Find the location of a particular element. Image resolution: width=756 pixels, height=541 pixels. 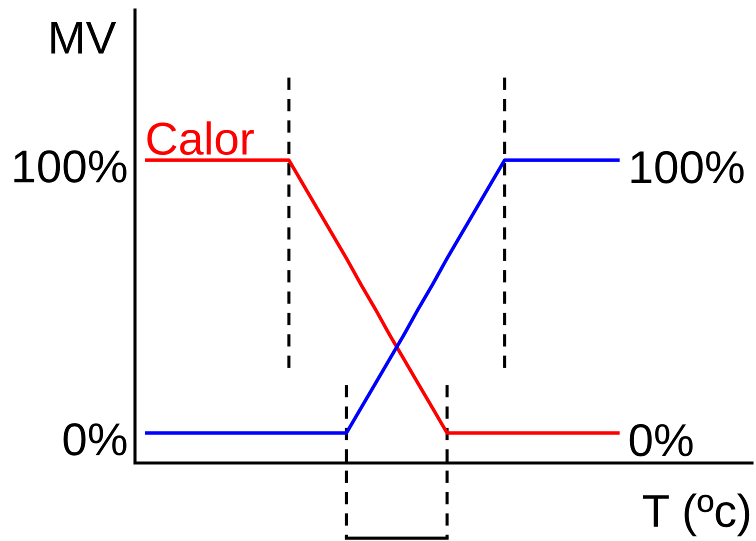

x-axis-title: T (ºc) is located at coordinates (696, 515).